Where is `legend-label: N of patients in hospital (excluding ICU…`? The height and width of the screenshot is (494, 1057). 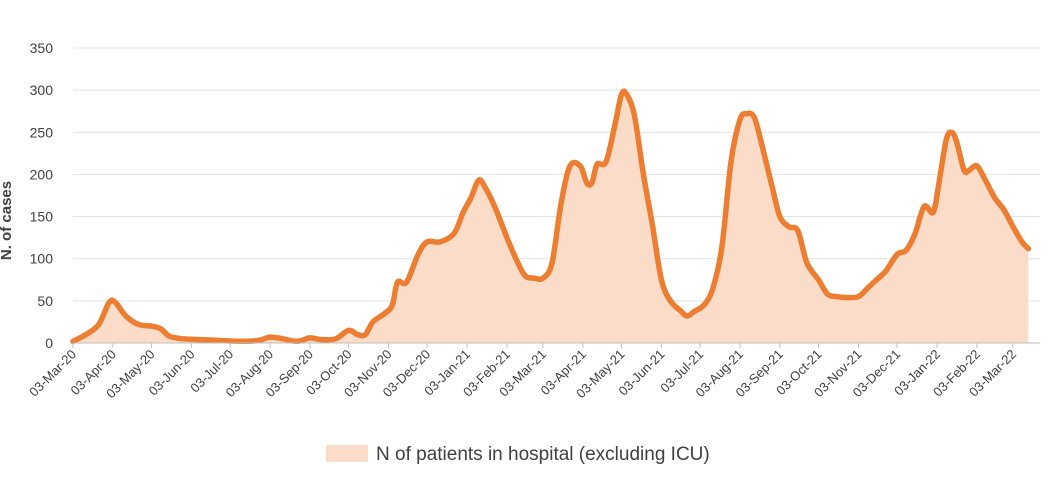 legend-label: N of patients in hospital (excluding ICU… is located at coordinates (543, 454).